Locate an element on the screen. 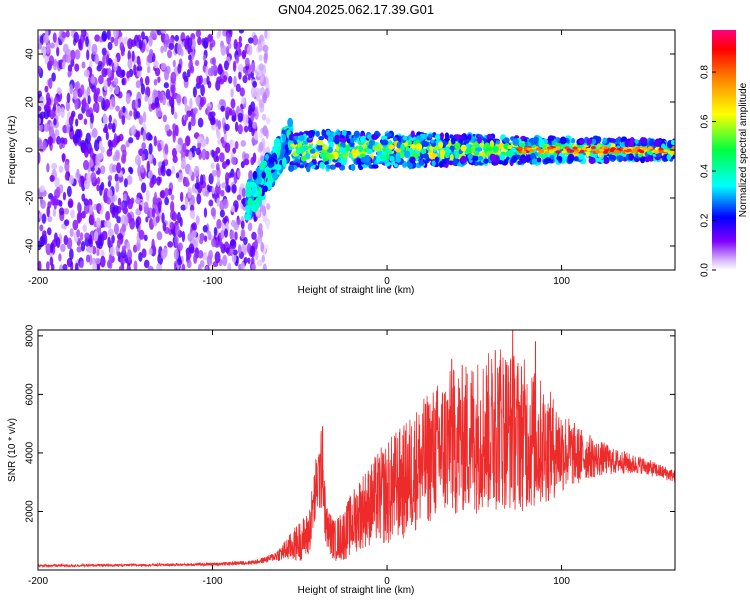 The height and width of the screenshot is (600, 750). spectrogram-x-tick-label: -100 is located at coordinates (213, 281).